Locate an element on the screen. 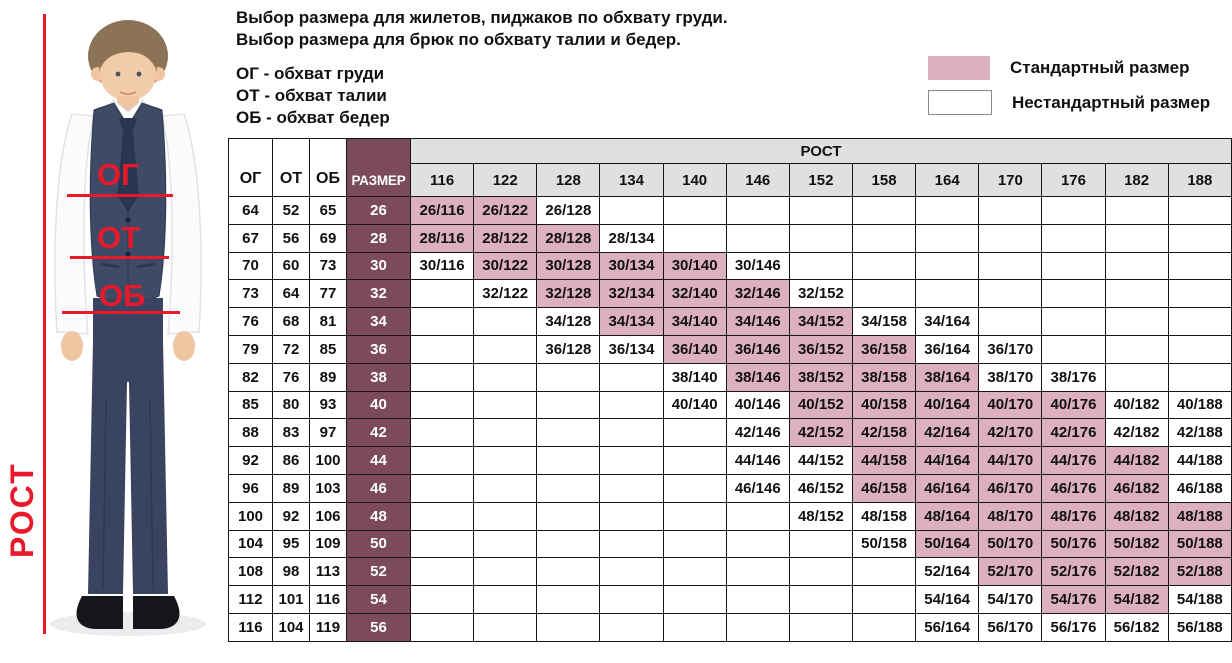  og-value: 73 is located at coordinates (250, 294).